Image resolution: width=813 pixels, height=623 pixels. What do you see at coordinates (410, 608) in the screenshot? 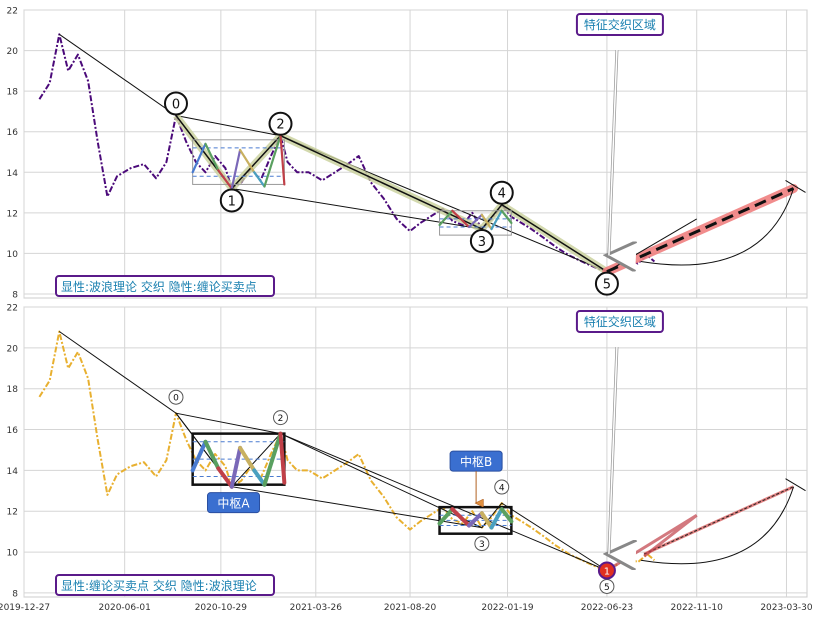
I see `x-tick-label: 2021-08-20` at bounding box center [410, 608].